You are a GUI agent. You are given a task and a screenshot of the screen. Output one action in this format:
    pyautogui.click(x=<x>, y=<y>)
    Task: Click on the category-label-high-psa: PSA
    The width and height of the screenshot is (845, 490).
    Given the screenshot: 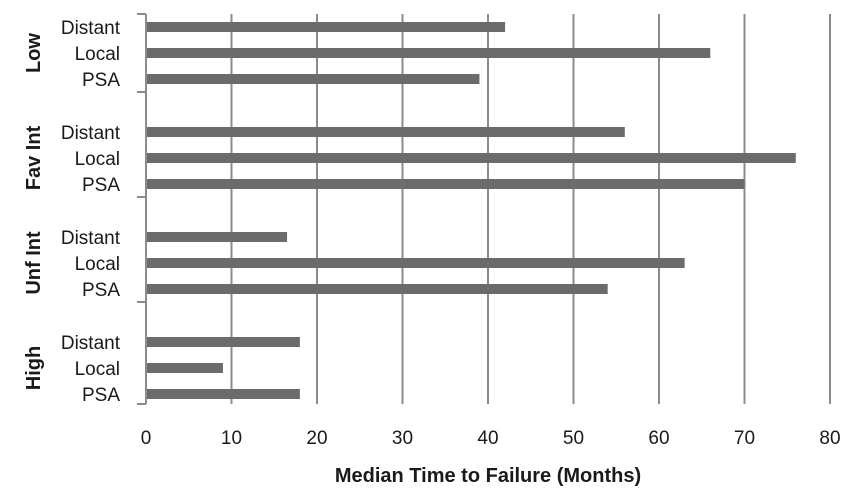 What is the action you would take?
    pyautogui.click(x=101, y=395)
    